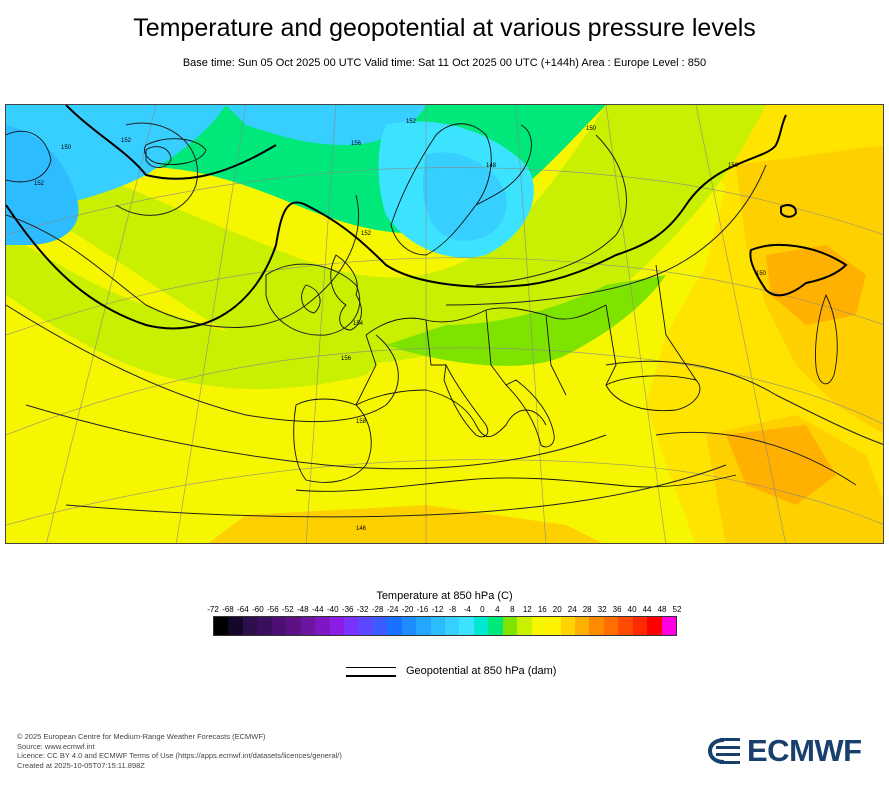 This screenshot has width=889, height=800. I want to click on colorbar-tick-label: 8, so click(512, 609).